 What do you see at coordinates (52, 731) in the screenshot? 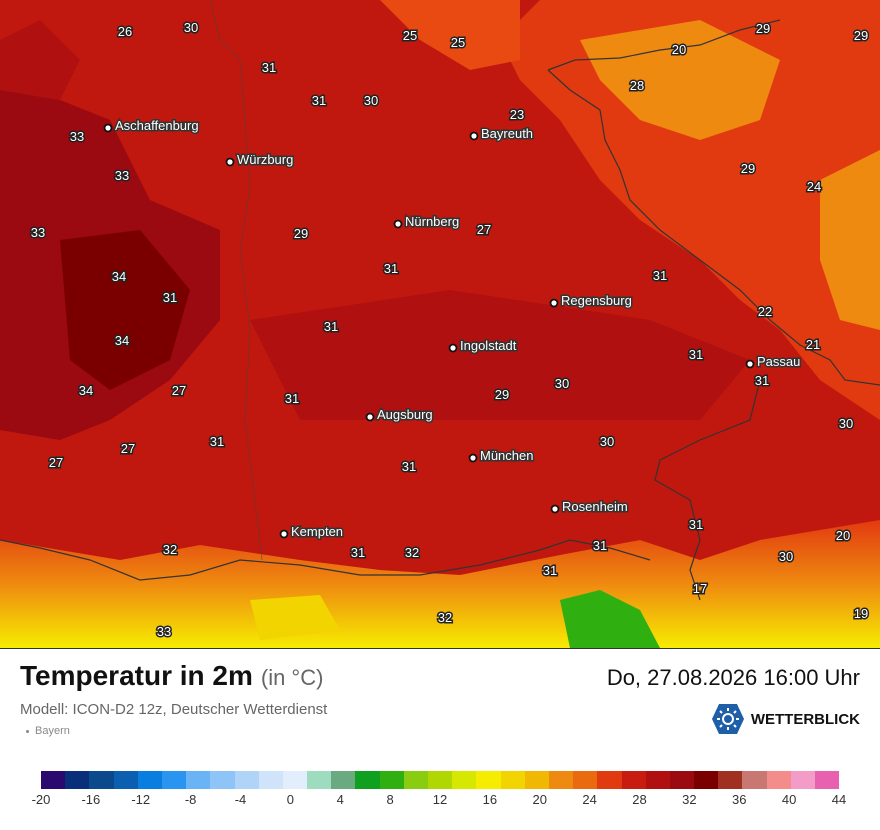
I see `region-text: Bayern` at bounding box center [52, 731].